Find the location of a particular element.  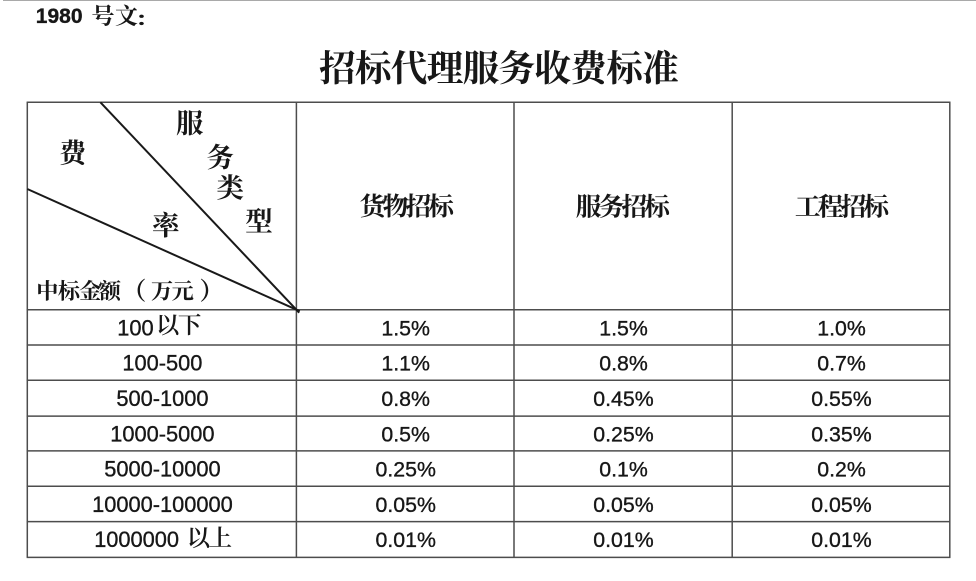

svg-text: 0.5% is located at coordinates (405, 434).